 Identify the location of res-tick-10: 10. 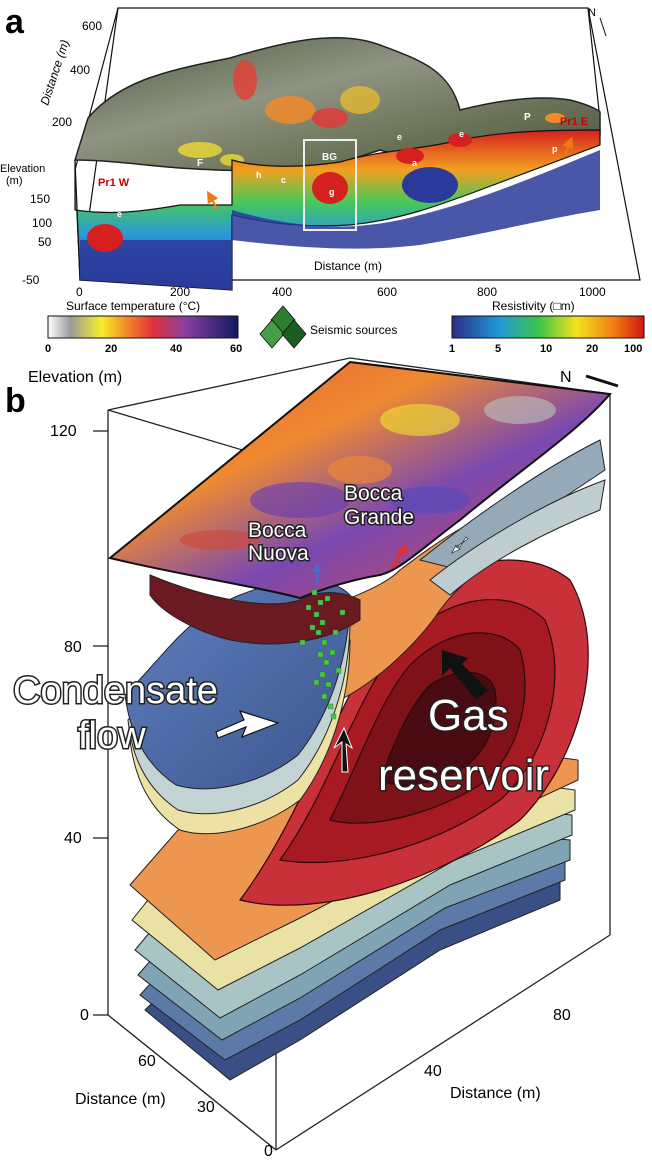
(546, 349).